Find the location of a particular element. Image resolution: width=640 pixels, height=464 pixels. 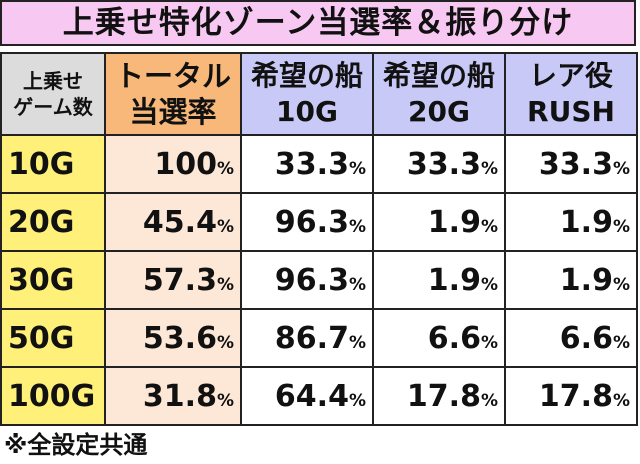

cell-value: 100 is located at coordinates (185, 164).